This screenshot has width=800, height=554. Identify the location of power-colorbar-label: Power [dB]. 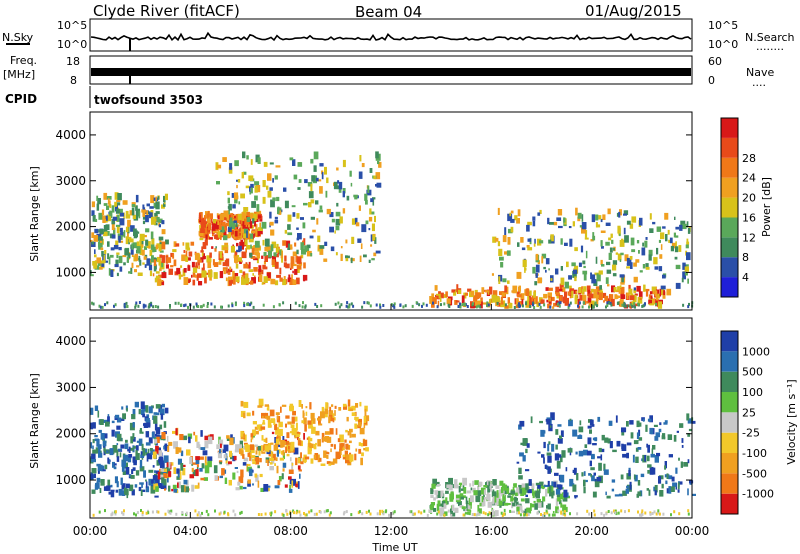
(766, 207).